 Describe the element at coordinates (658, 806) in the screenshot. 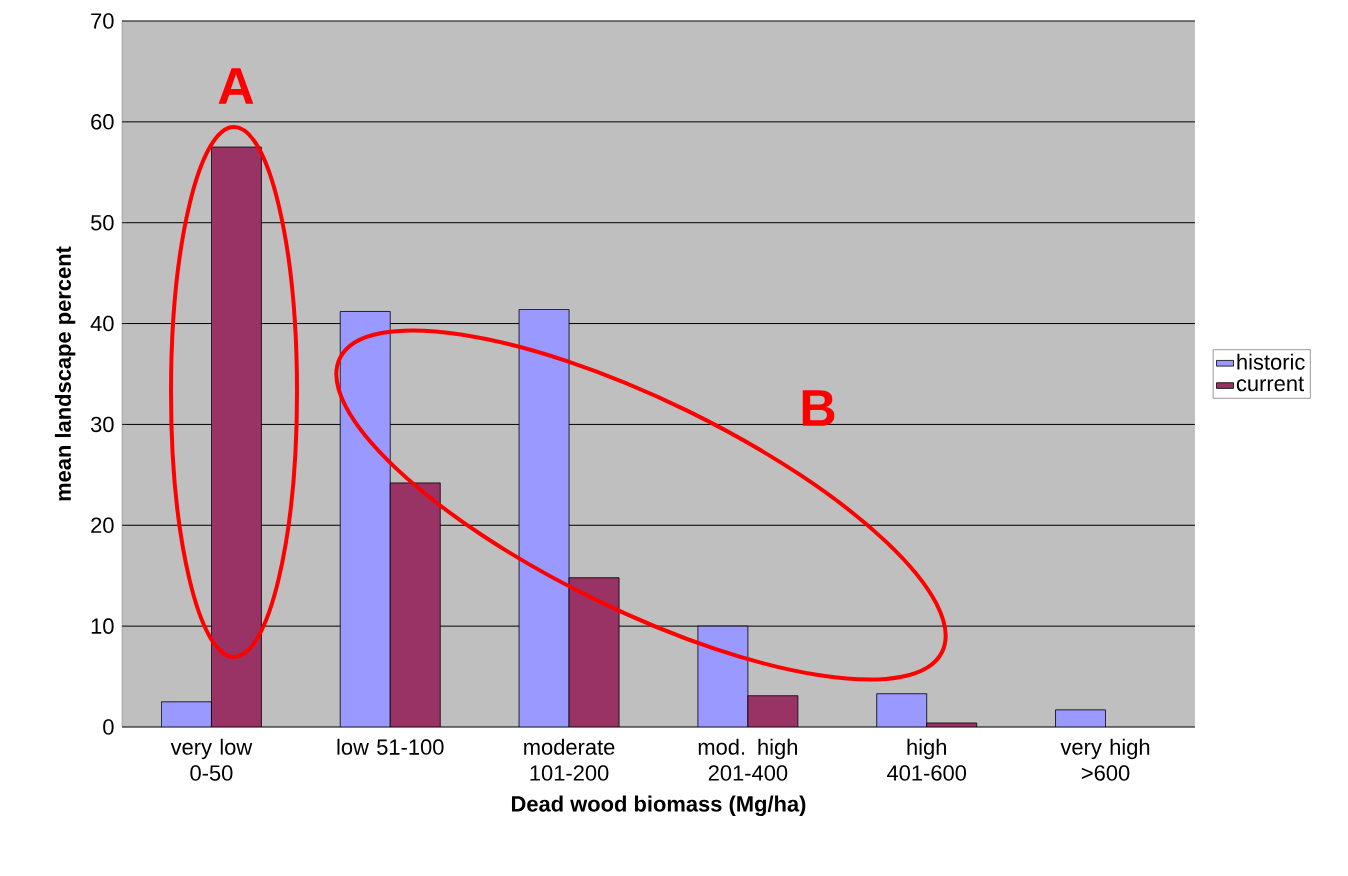

I see `x-axis-title: Dead wood biomass (Mg/ha)` at that location.